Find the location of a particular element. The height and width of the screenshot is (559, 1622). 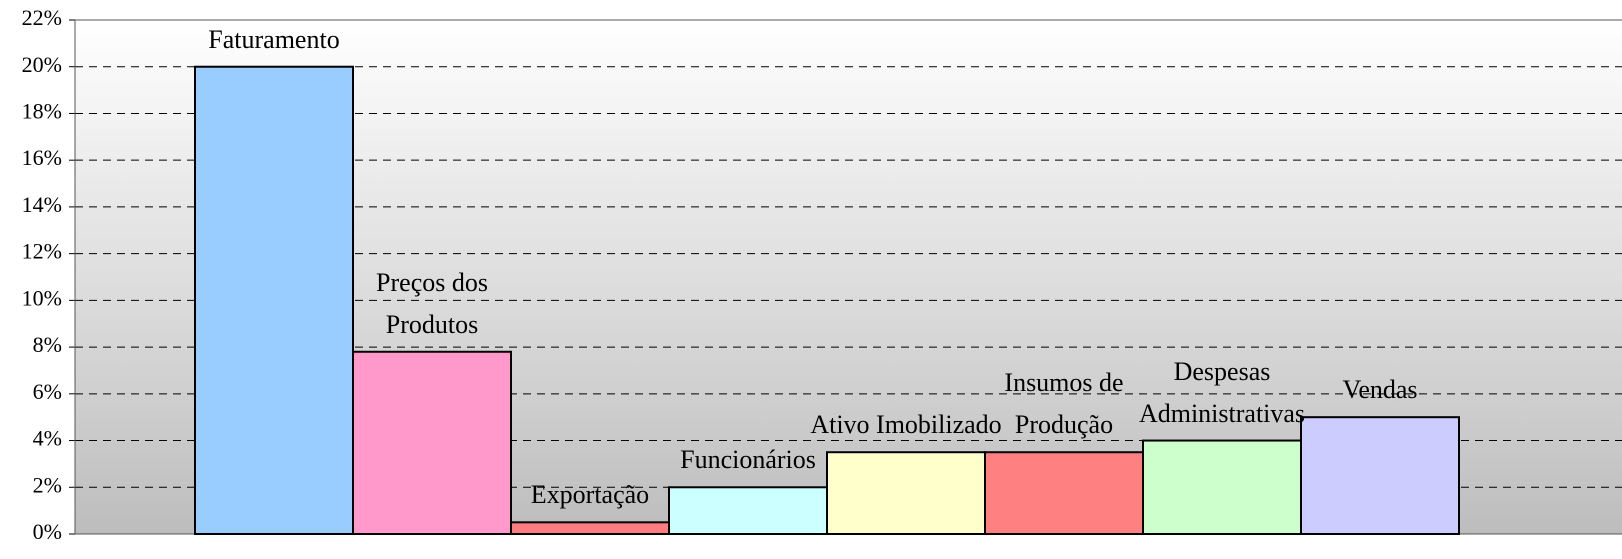

bar-label: Exportação is located at coordinates (590, 495).